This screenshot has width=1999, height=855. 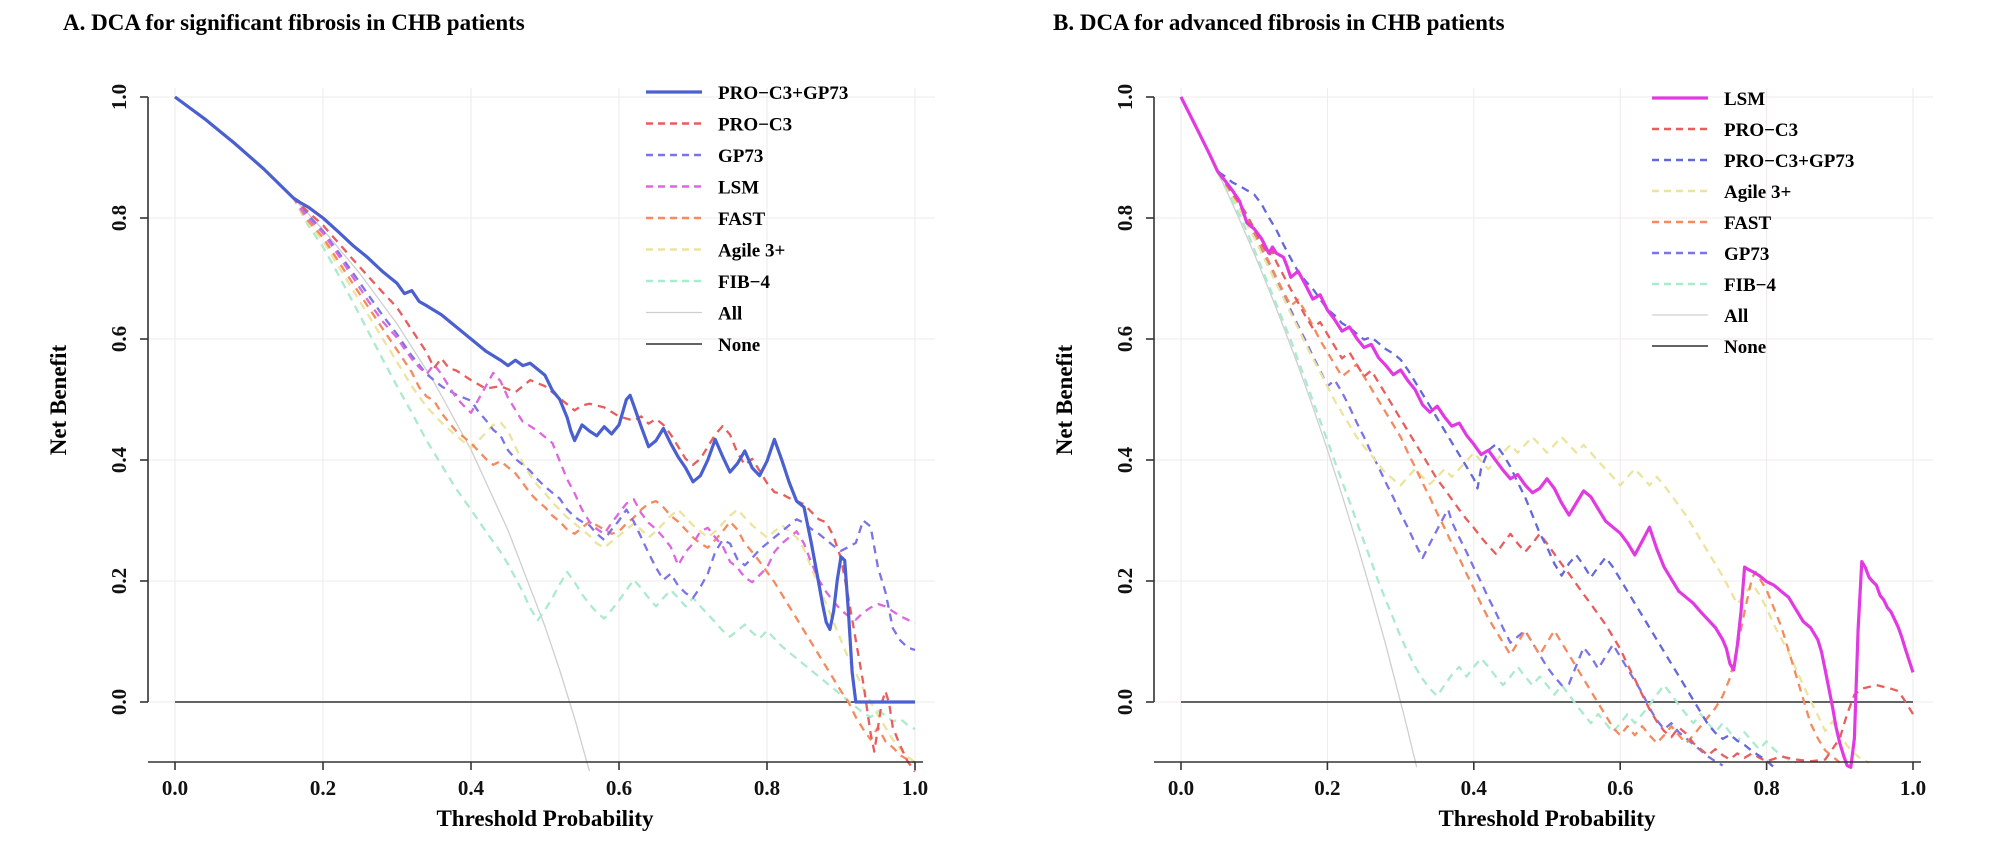 I want to click on curve-all-panel-b, so click(x=1299, y=432).